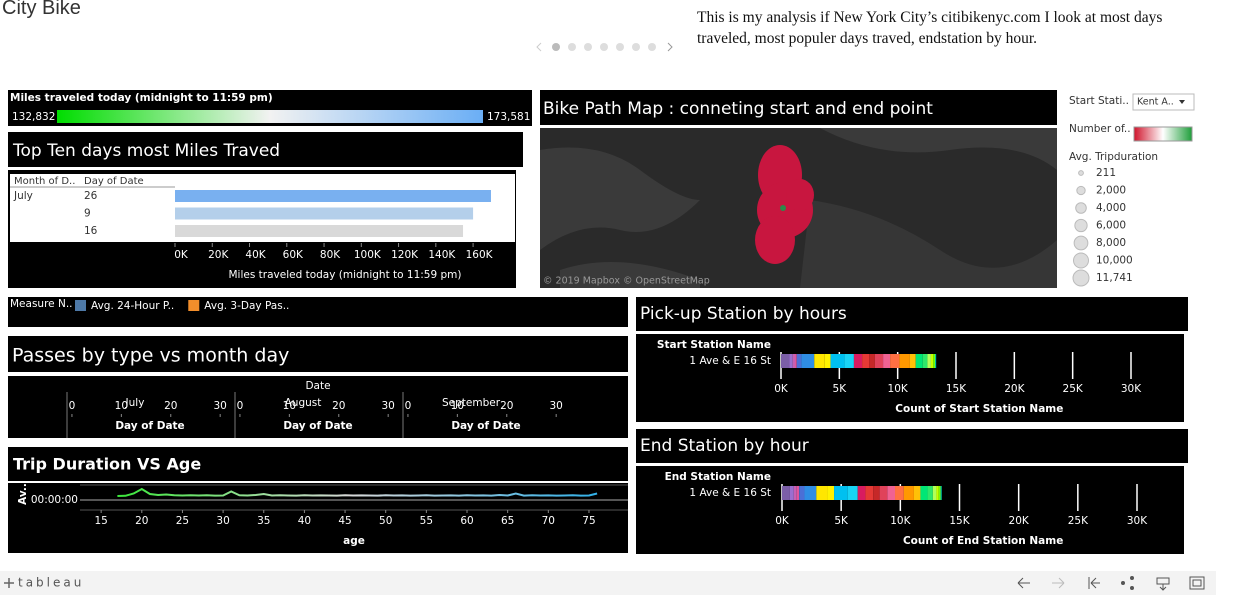 The height and width of the screenshot is (600, 1242). Describe the element at coordinates (44, 181) in the screenshot. I see `column-header: Month of D..` at that location.